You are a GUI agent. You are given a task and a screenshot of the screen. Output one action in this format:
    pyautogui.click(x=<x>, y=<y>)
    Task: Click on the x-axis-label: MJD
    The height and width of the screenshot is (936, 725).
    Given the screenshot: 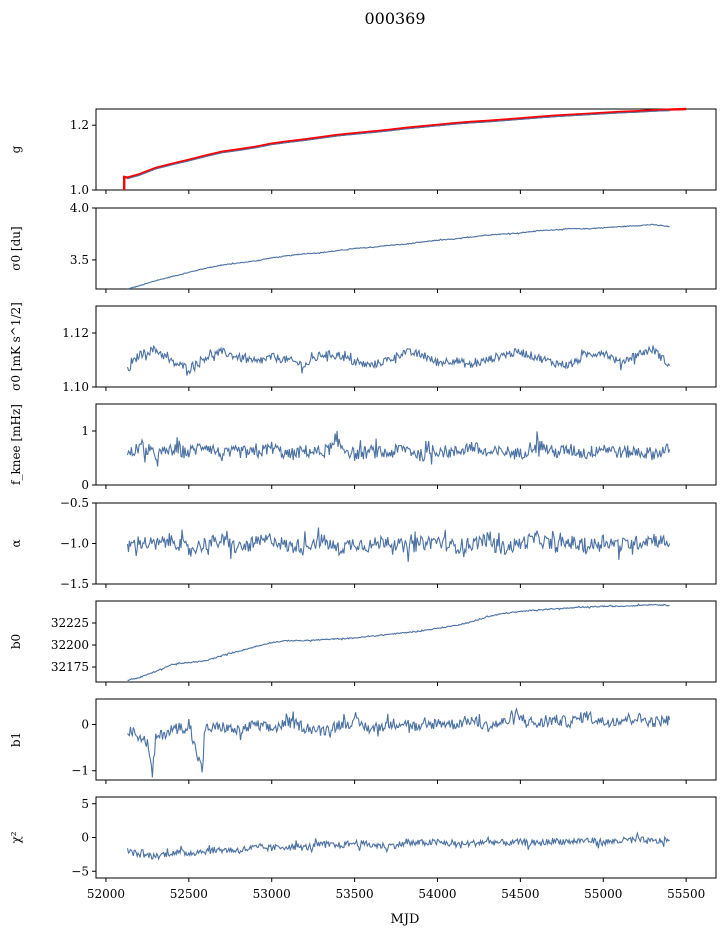 What is the action you would take?
    pyautogui.click(x=405, y=919)
    